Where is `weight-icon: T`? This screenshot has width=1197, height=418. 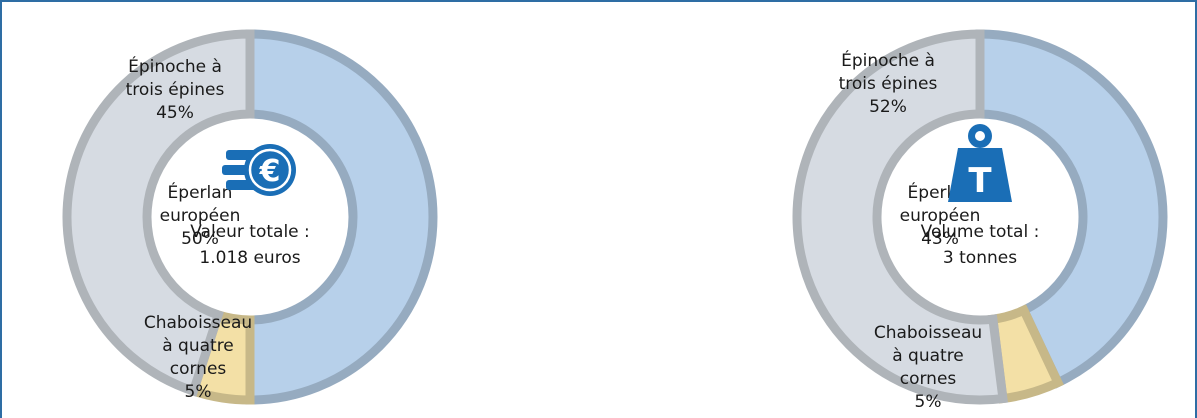
weight-icon: T is located at coordinates (980, 163).